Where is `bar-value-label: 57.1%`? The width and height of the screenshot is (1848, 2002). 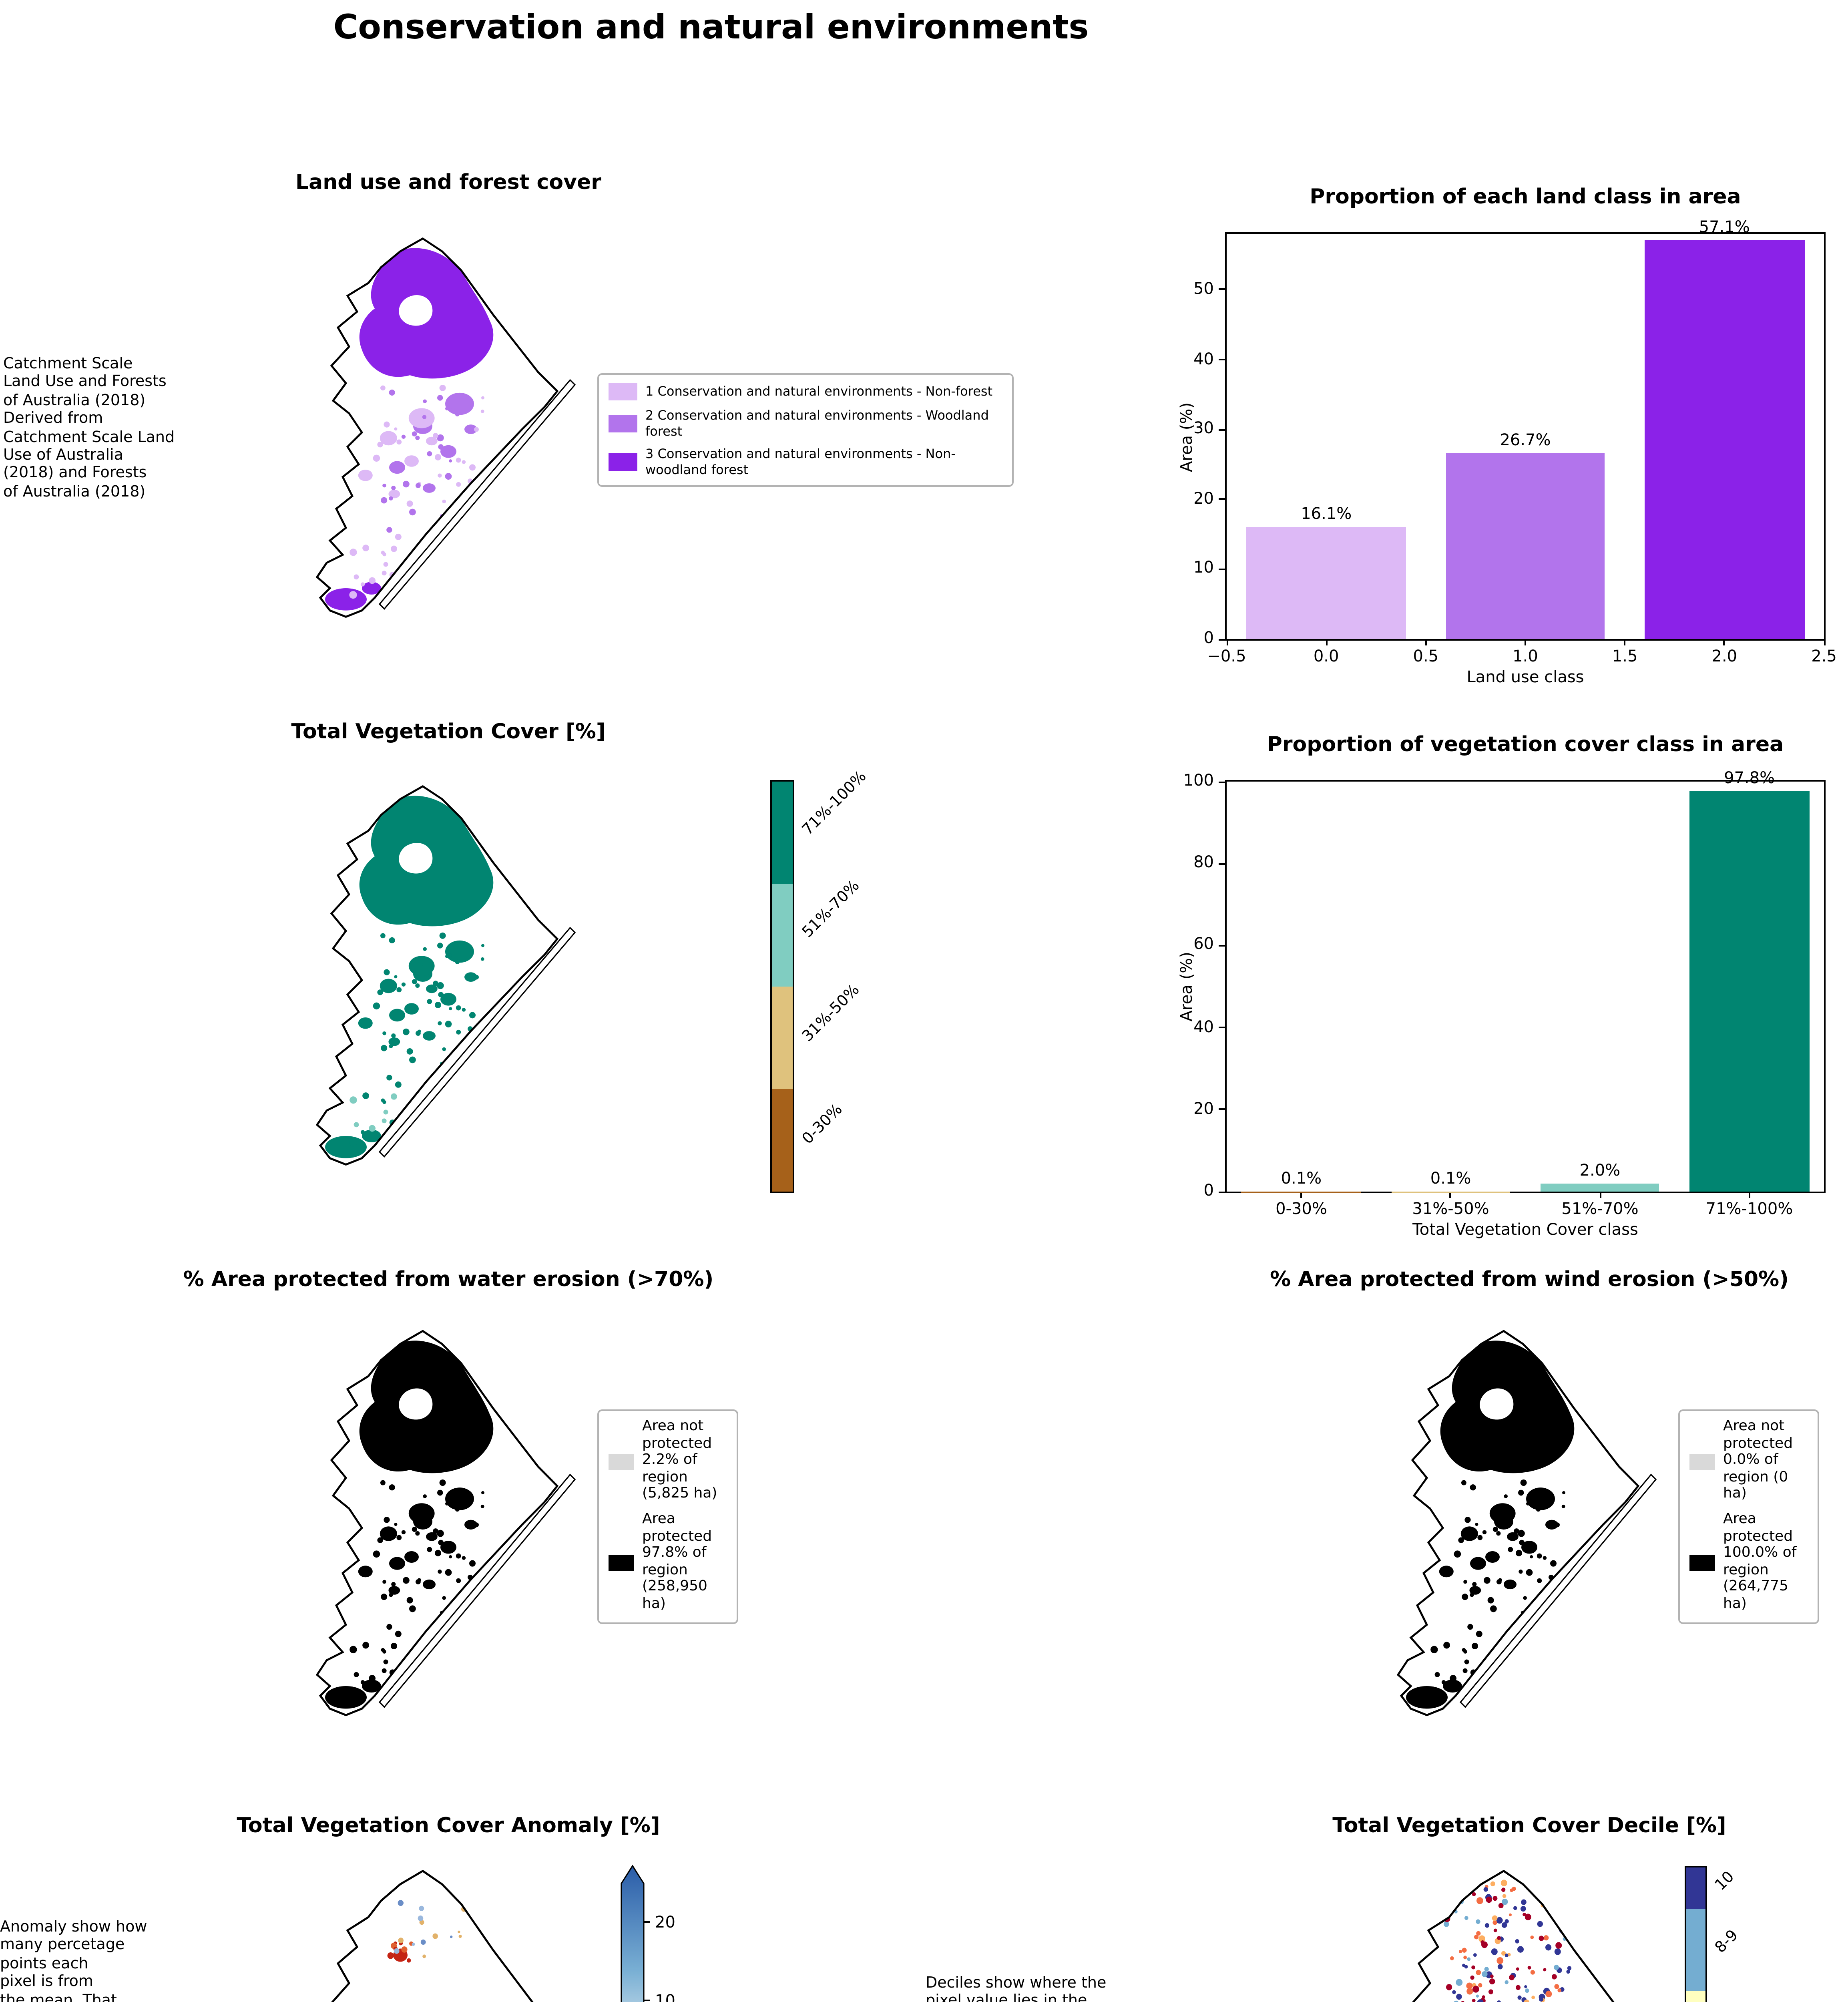 bar-value-label: 57.1% is located at coordinates (1725, 228).